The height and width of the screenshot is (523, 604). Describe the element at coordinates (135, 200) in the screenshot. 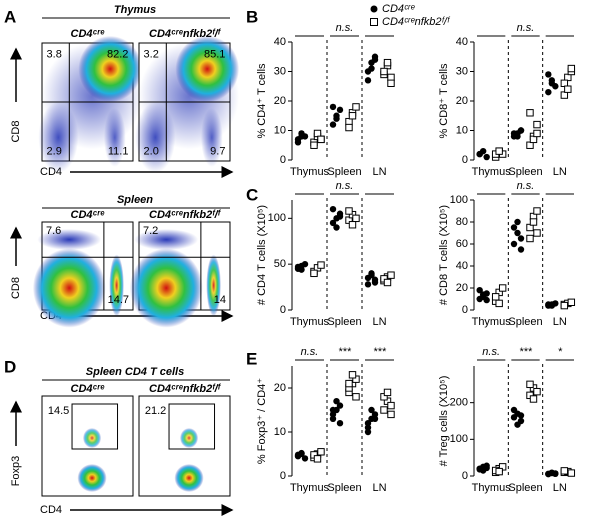

I see `section-title: Spleen` at that location.